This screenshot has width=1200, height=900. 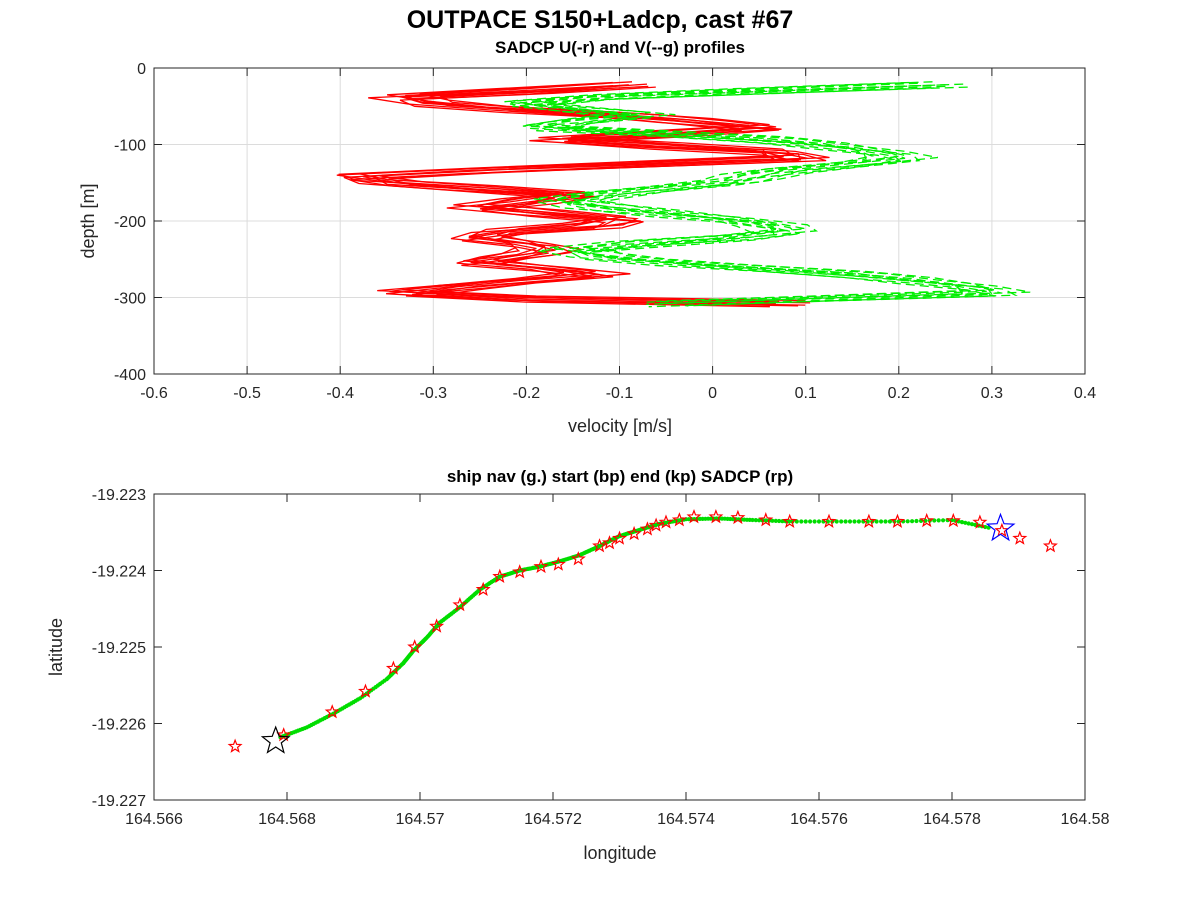 I want to click on velocity-x-tick-label: 0.4, so click(x=1085, y=393).